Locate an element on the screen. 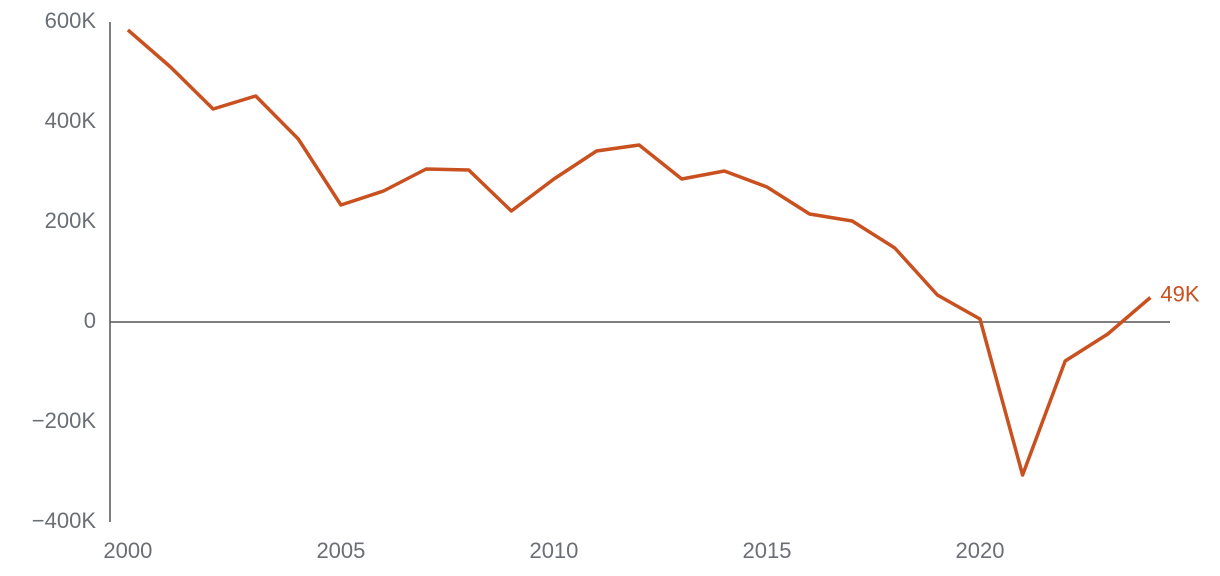 Image resolution: width=1220 pixels, height=576 pixels. x-tick-label: 2005 is located at coordinates (340, 550).